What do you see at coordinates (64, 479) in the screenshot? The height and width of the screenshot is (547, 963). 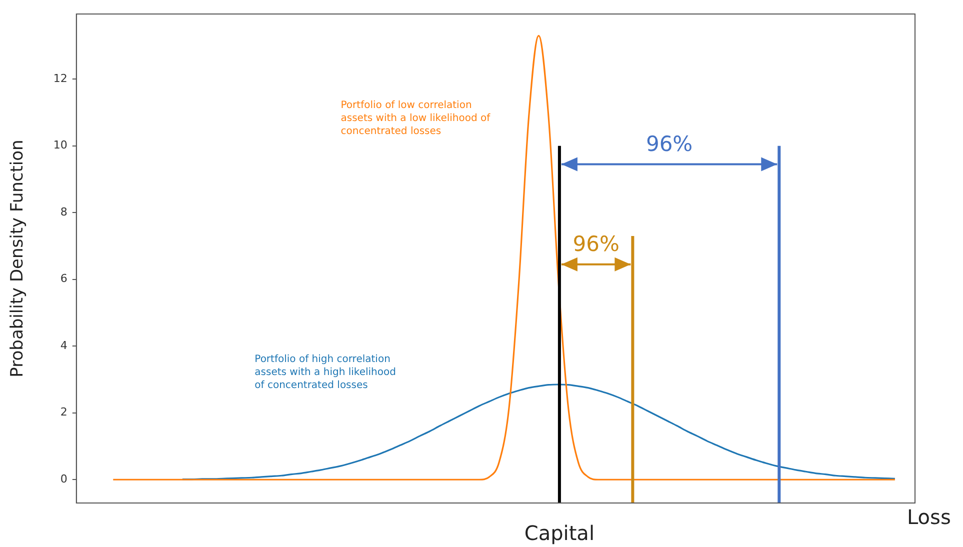 I see `y-tick-label: 0` at bounding box center [64, 479].